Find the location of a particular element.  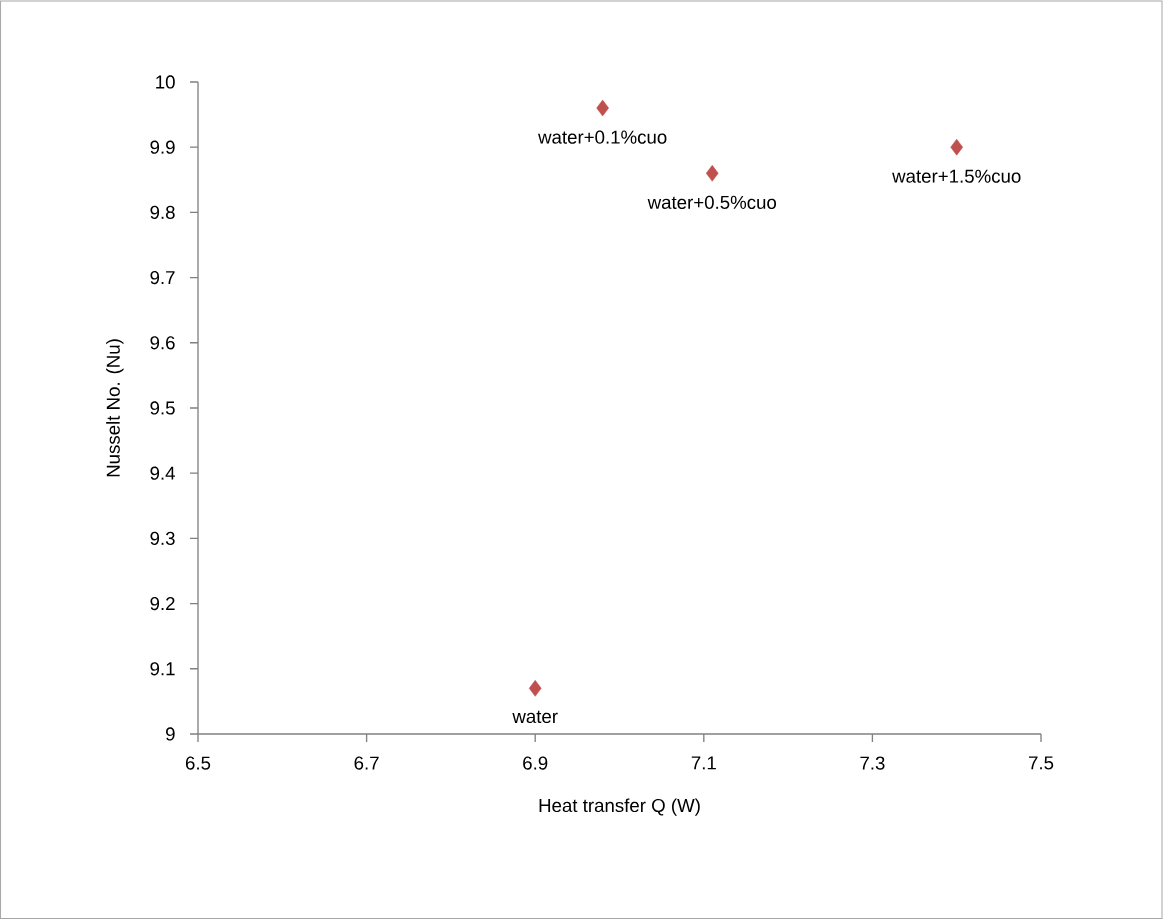

y-tick-label: 9.8 is located at coordinates (162, 212).